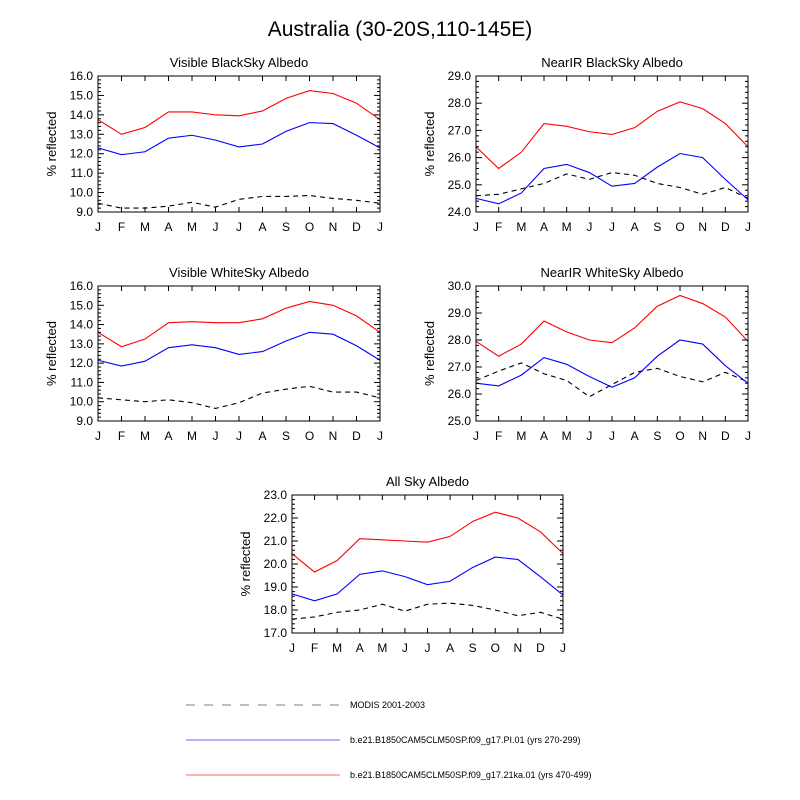 The height and width of the screenshot is (800, 800). Describe the element at coordinates (460, 212) in the screenshot. I see `y-tick-label: 24.0` at that location.